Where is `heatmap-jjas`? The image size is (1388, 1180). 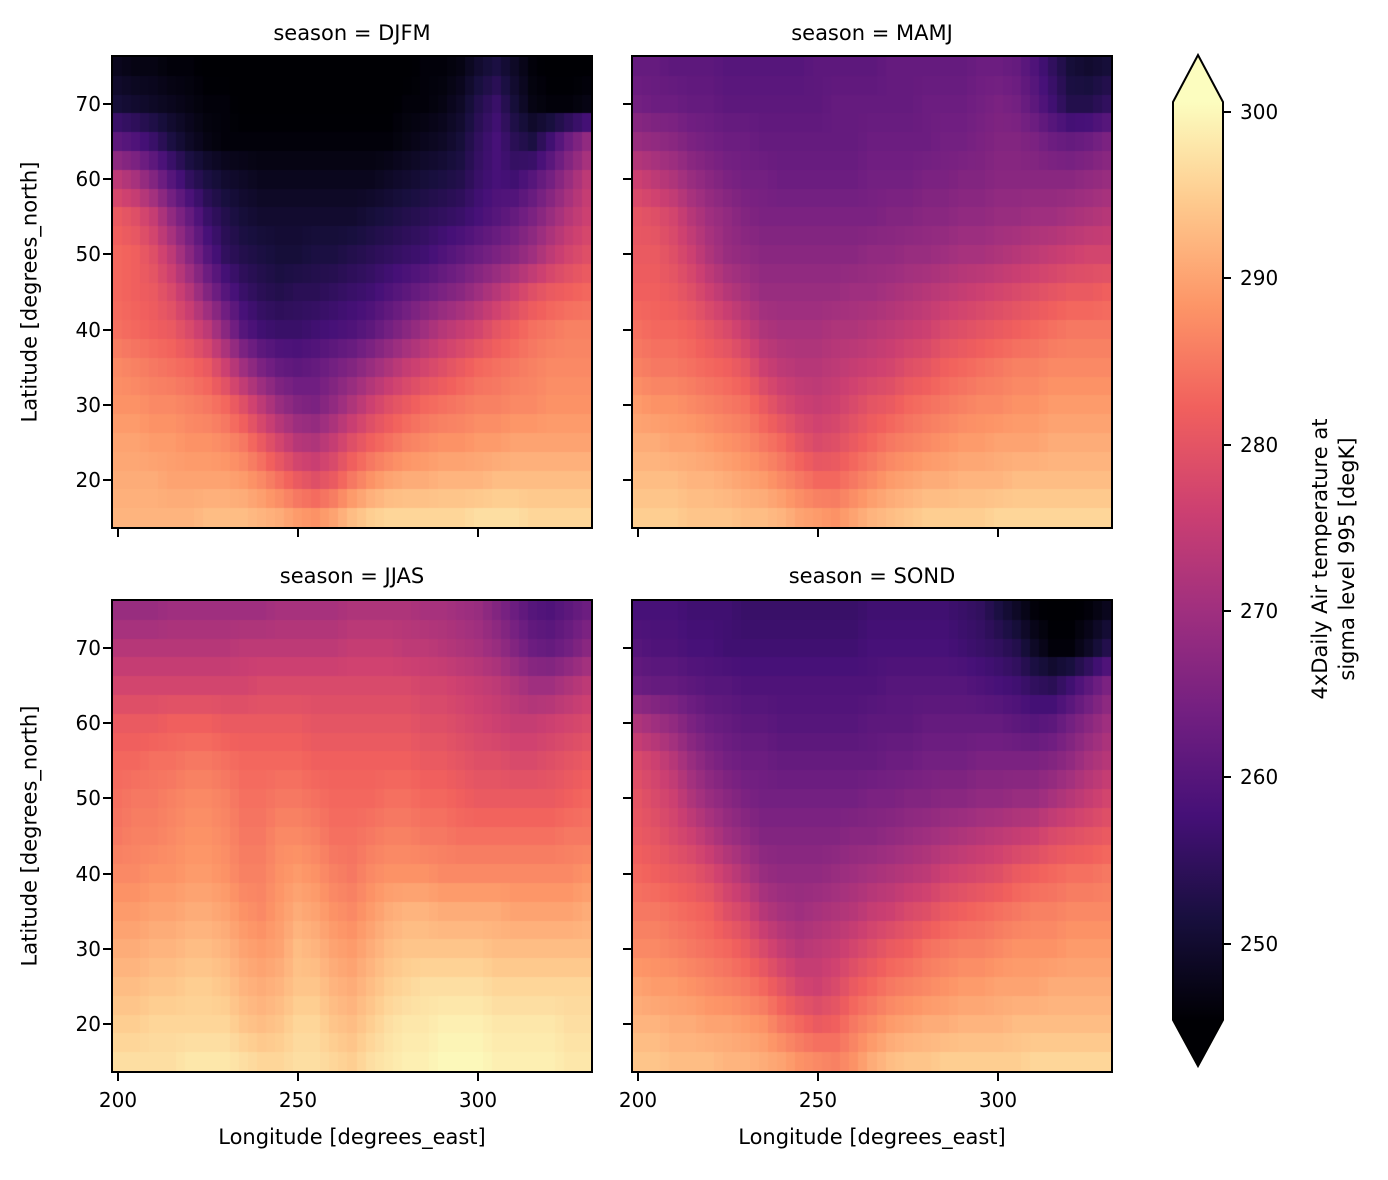 heatmap-jjas is located at coordinates (352, 836).